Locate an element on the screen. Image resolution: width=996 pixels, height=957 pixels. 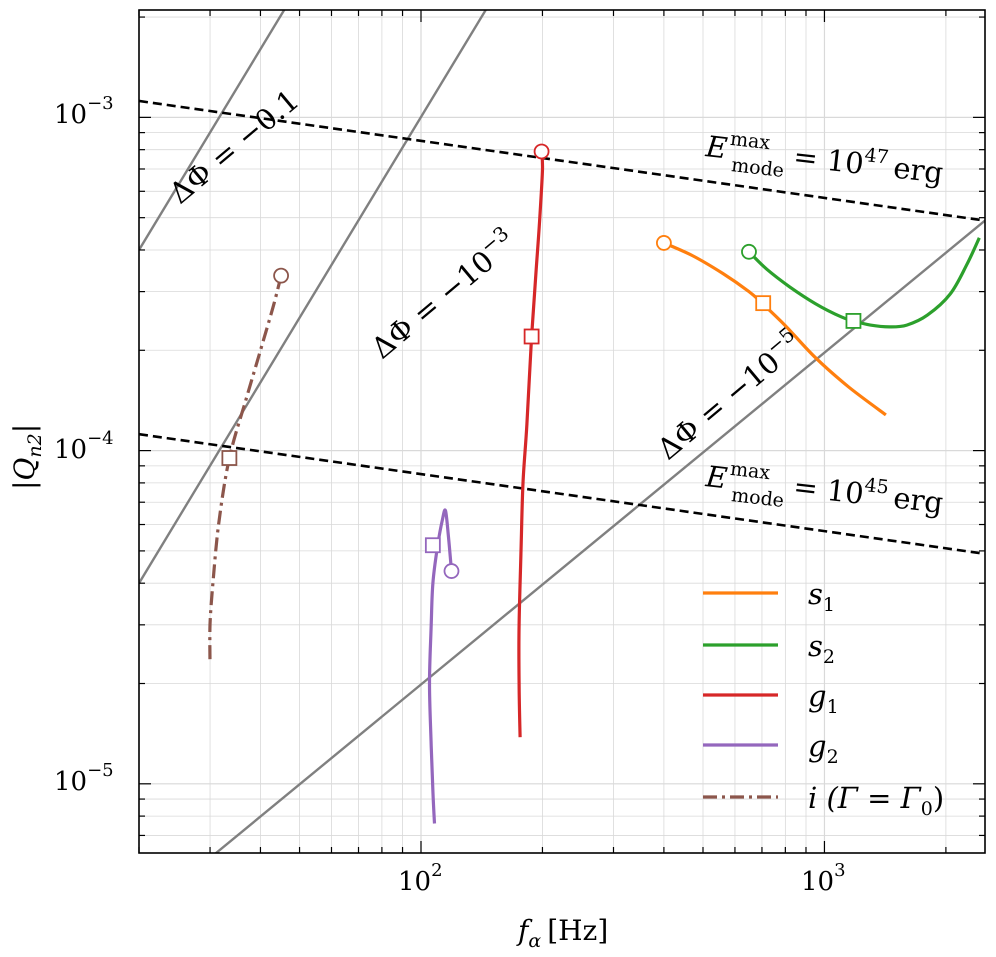
legend: s1 s2 g1 g2 i (Γ = Γ0) is located at coordinates (823, 698).